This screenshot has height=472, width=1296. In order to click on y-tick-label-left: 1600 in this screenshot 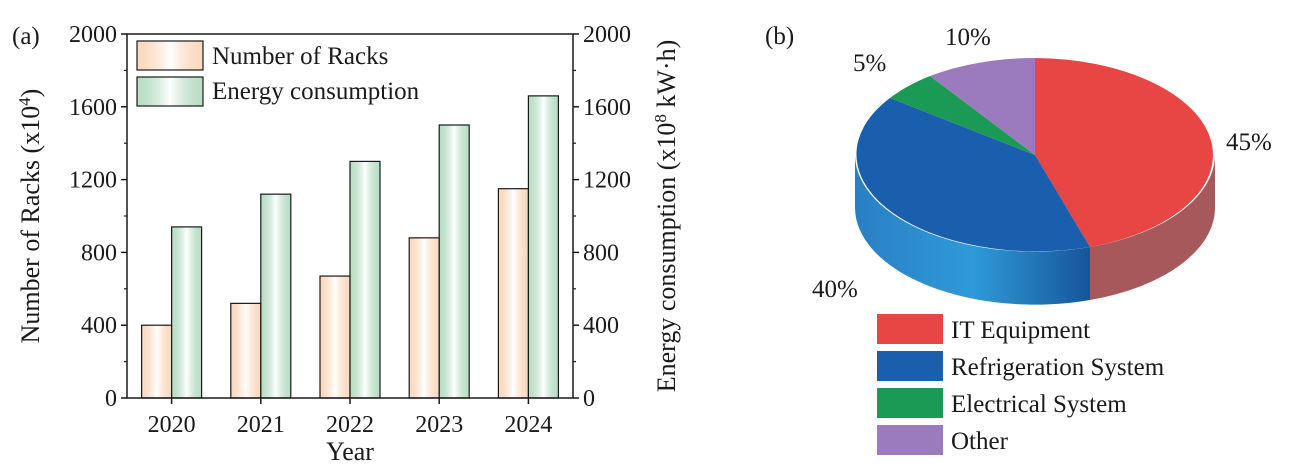, I will do `click(93, 108)`.